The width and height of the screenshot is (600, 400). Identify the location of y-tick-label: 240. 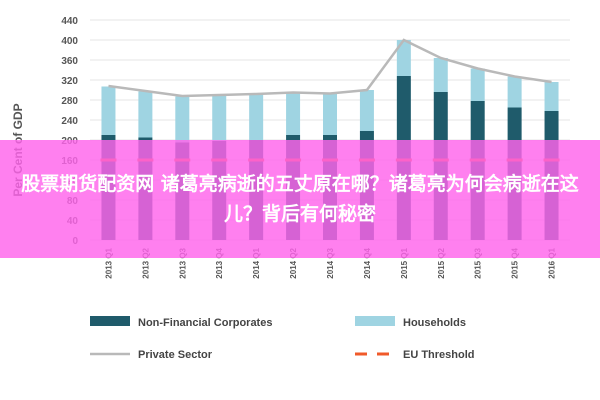
(69, 121).